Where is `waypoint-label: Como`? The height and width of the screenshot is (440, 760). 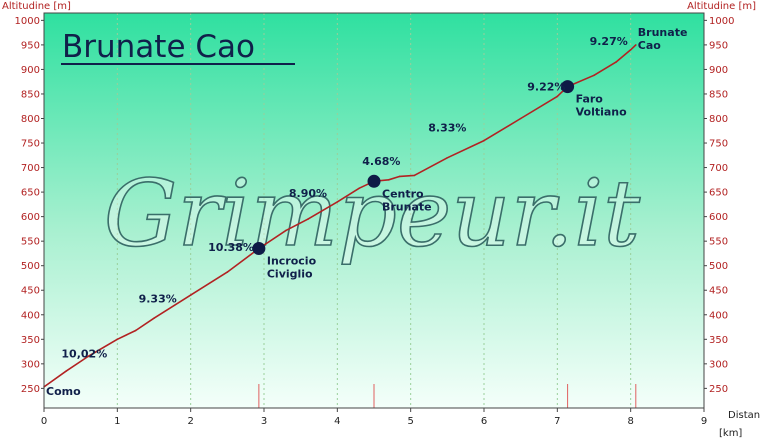
waypoint-label: Como is located at coordinates (63, 391).